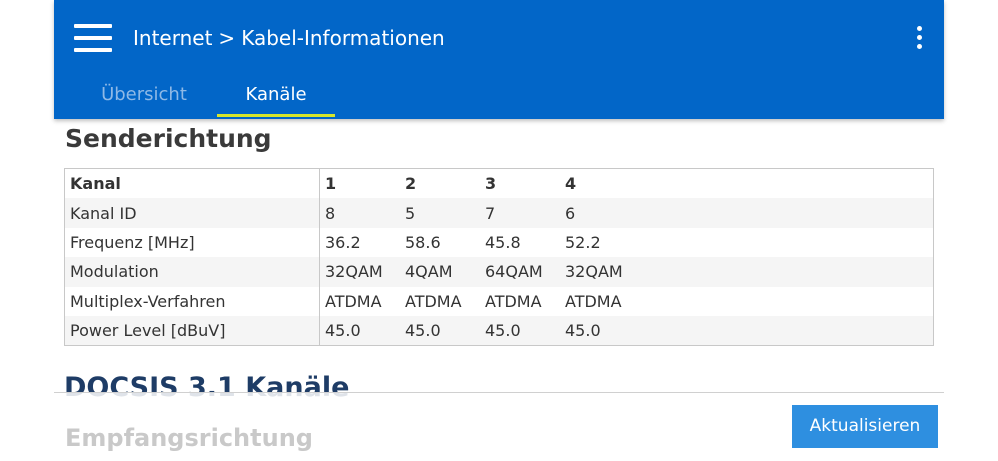 The image size is (998, 461). What do you see at coordinates (747, 183) in the screenshot?
I see `header-cell: 4` at bounding box center [747, 183].